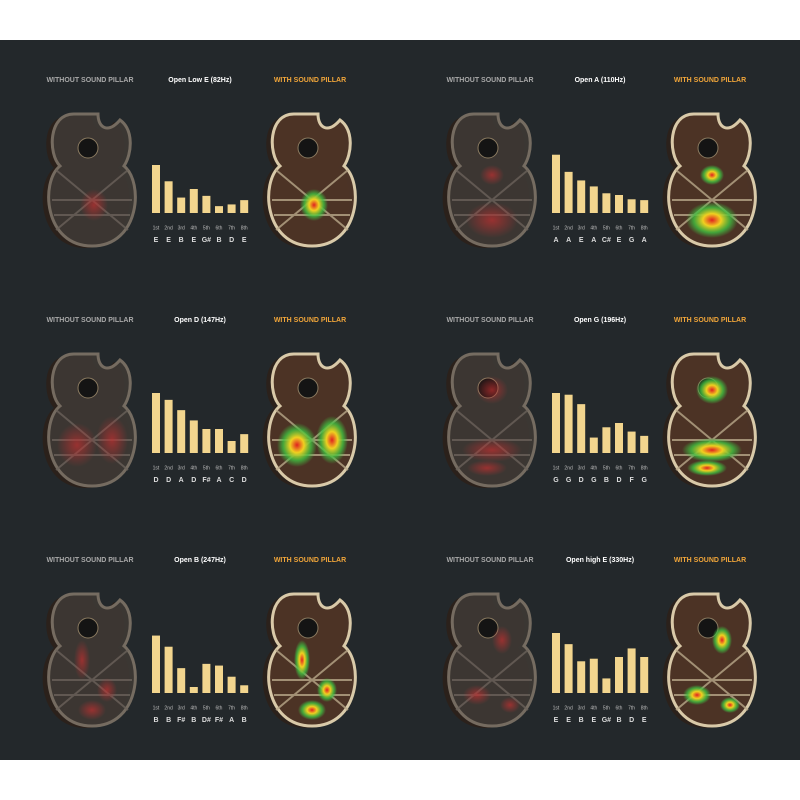 This screenshot has height=800, width=800. Describe the element at coordinates (206, 720) in the screenshot. I see `note-label: D#` at that location.